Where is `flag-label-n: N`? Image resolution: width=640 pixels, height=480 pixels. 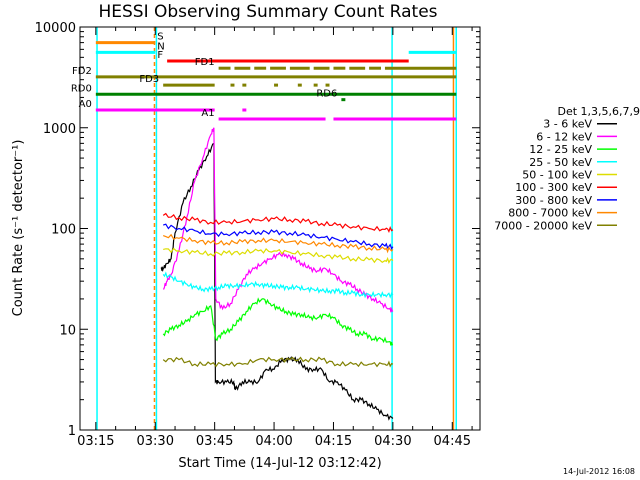
flag-label-n: N is located at coordinates (160, 46).